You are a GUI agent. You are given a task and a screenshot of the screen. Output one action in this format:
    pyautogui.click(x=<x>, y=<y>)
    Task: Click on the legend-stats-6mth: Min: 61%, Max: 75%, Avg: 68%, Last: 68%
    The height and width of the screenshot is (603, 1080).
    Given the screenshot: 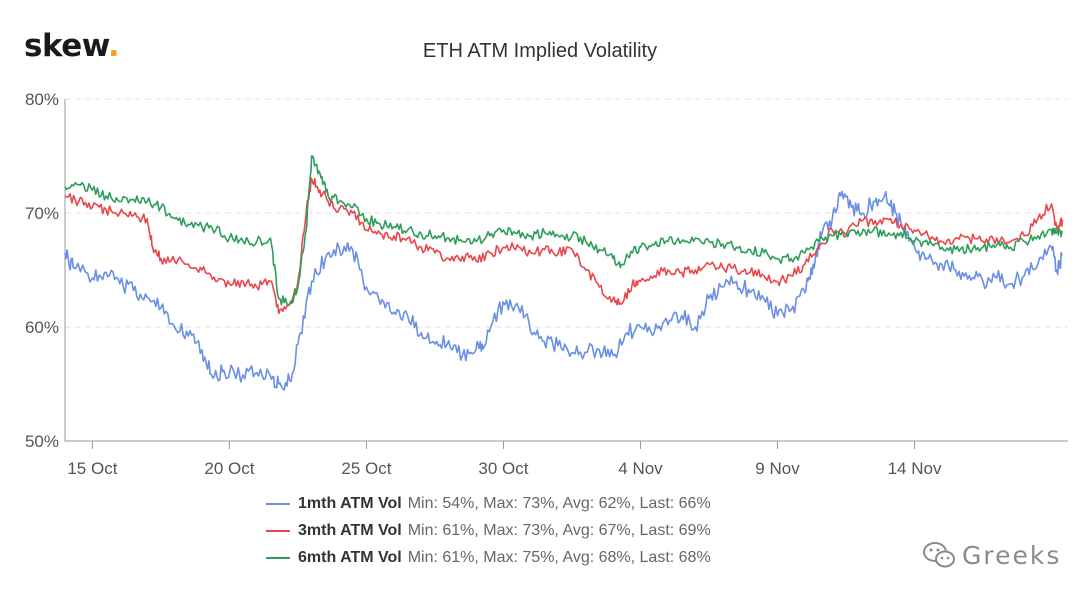 What is the action you would take?
    pyautogui.click(x=559, y=557)
    